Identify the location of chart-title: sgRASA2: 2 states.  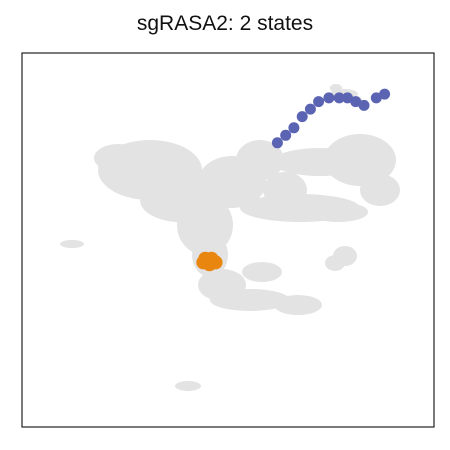
(225, 23).